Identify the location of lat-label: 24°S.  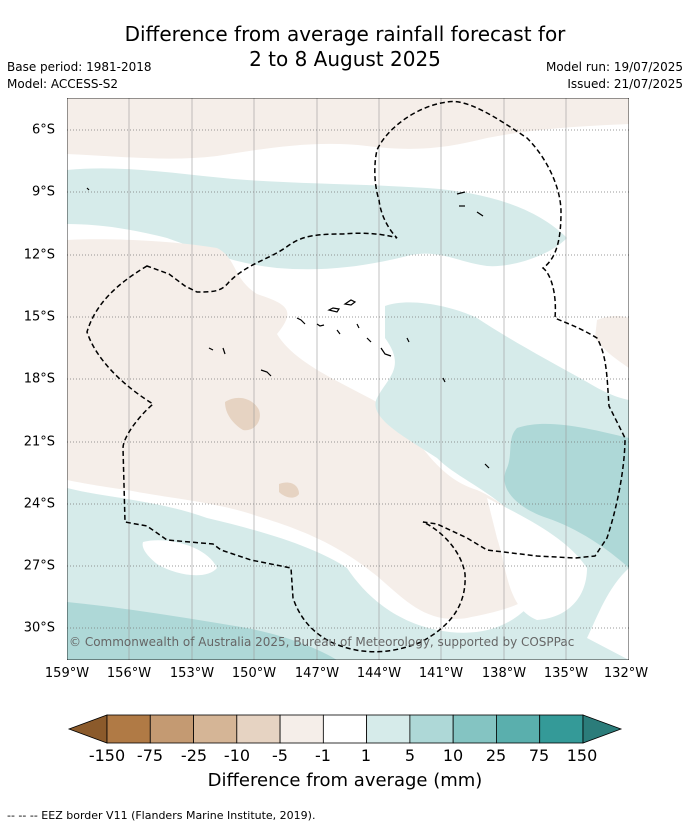
(39, 504).